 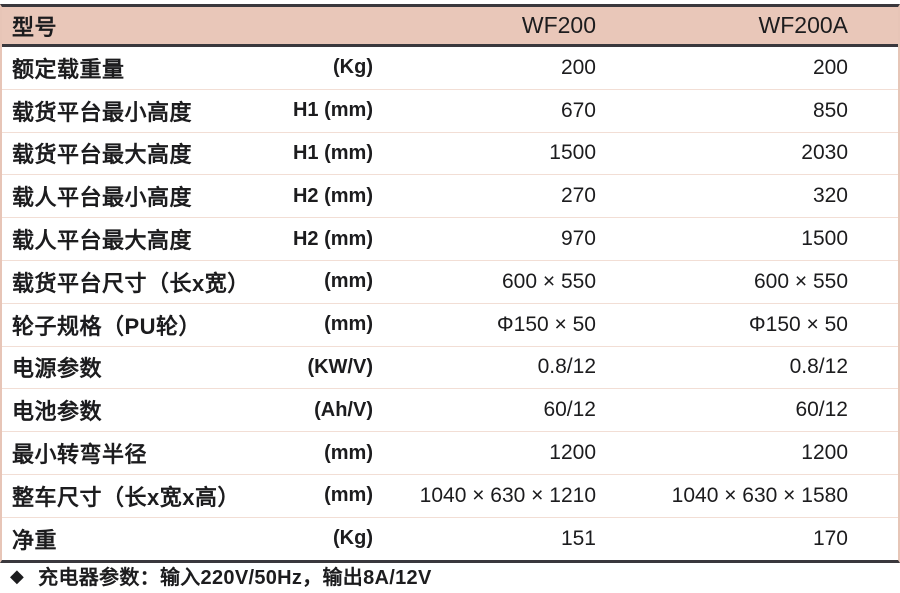 I want to click on spec-label: 载货平台最大高度, so click(x=102, y=155).